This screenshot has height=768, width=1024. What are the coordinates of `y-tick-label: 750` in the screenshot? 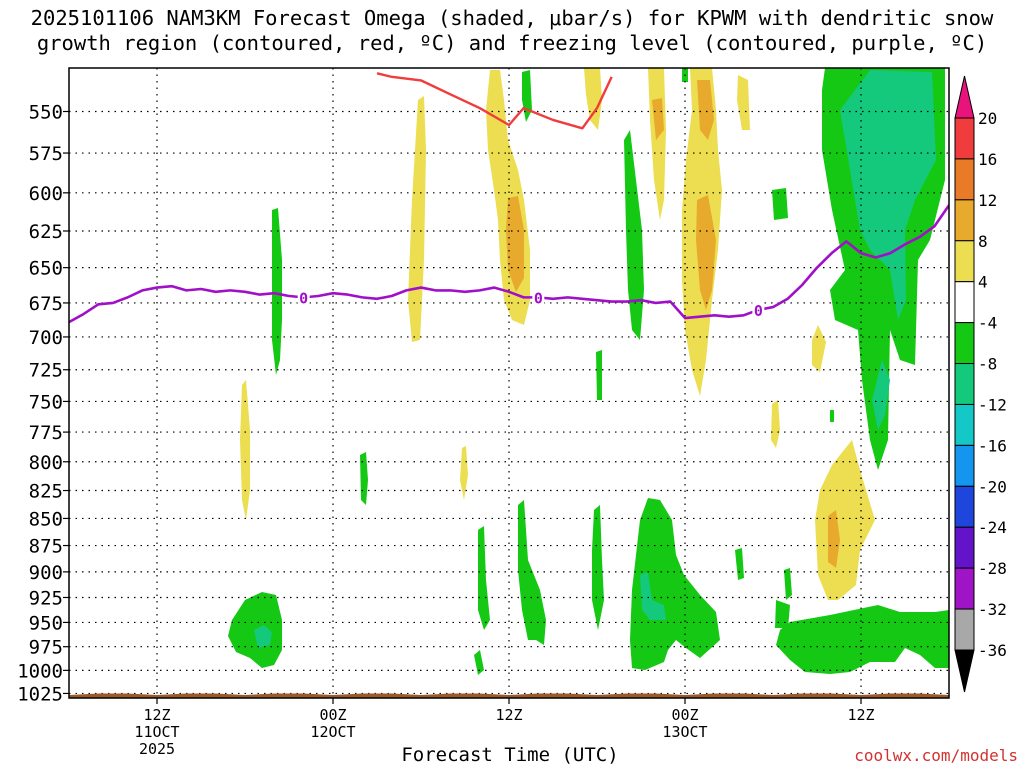 It's located at (46, 402).